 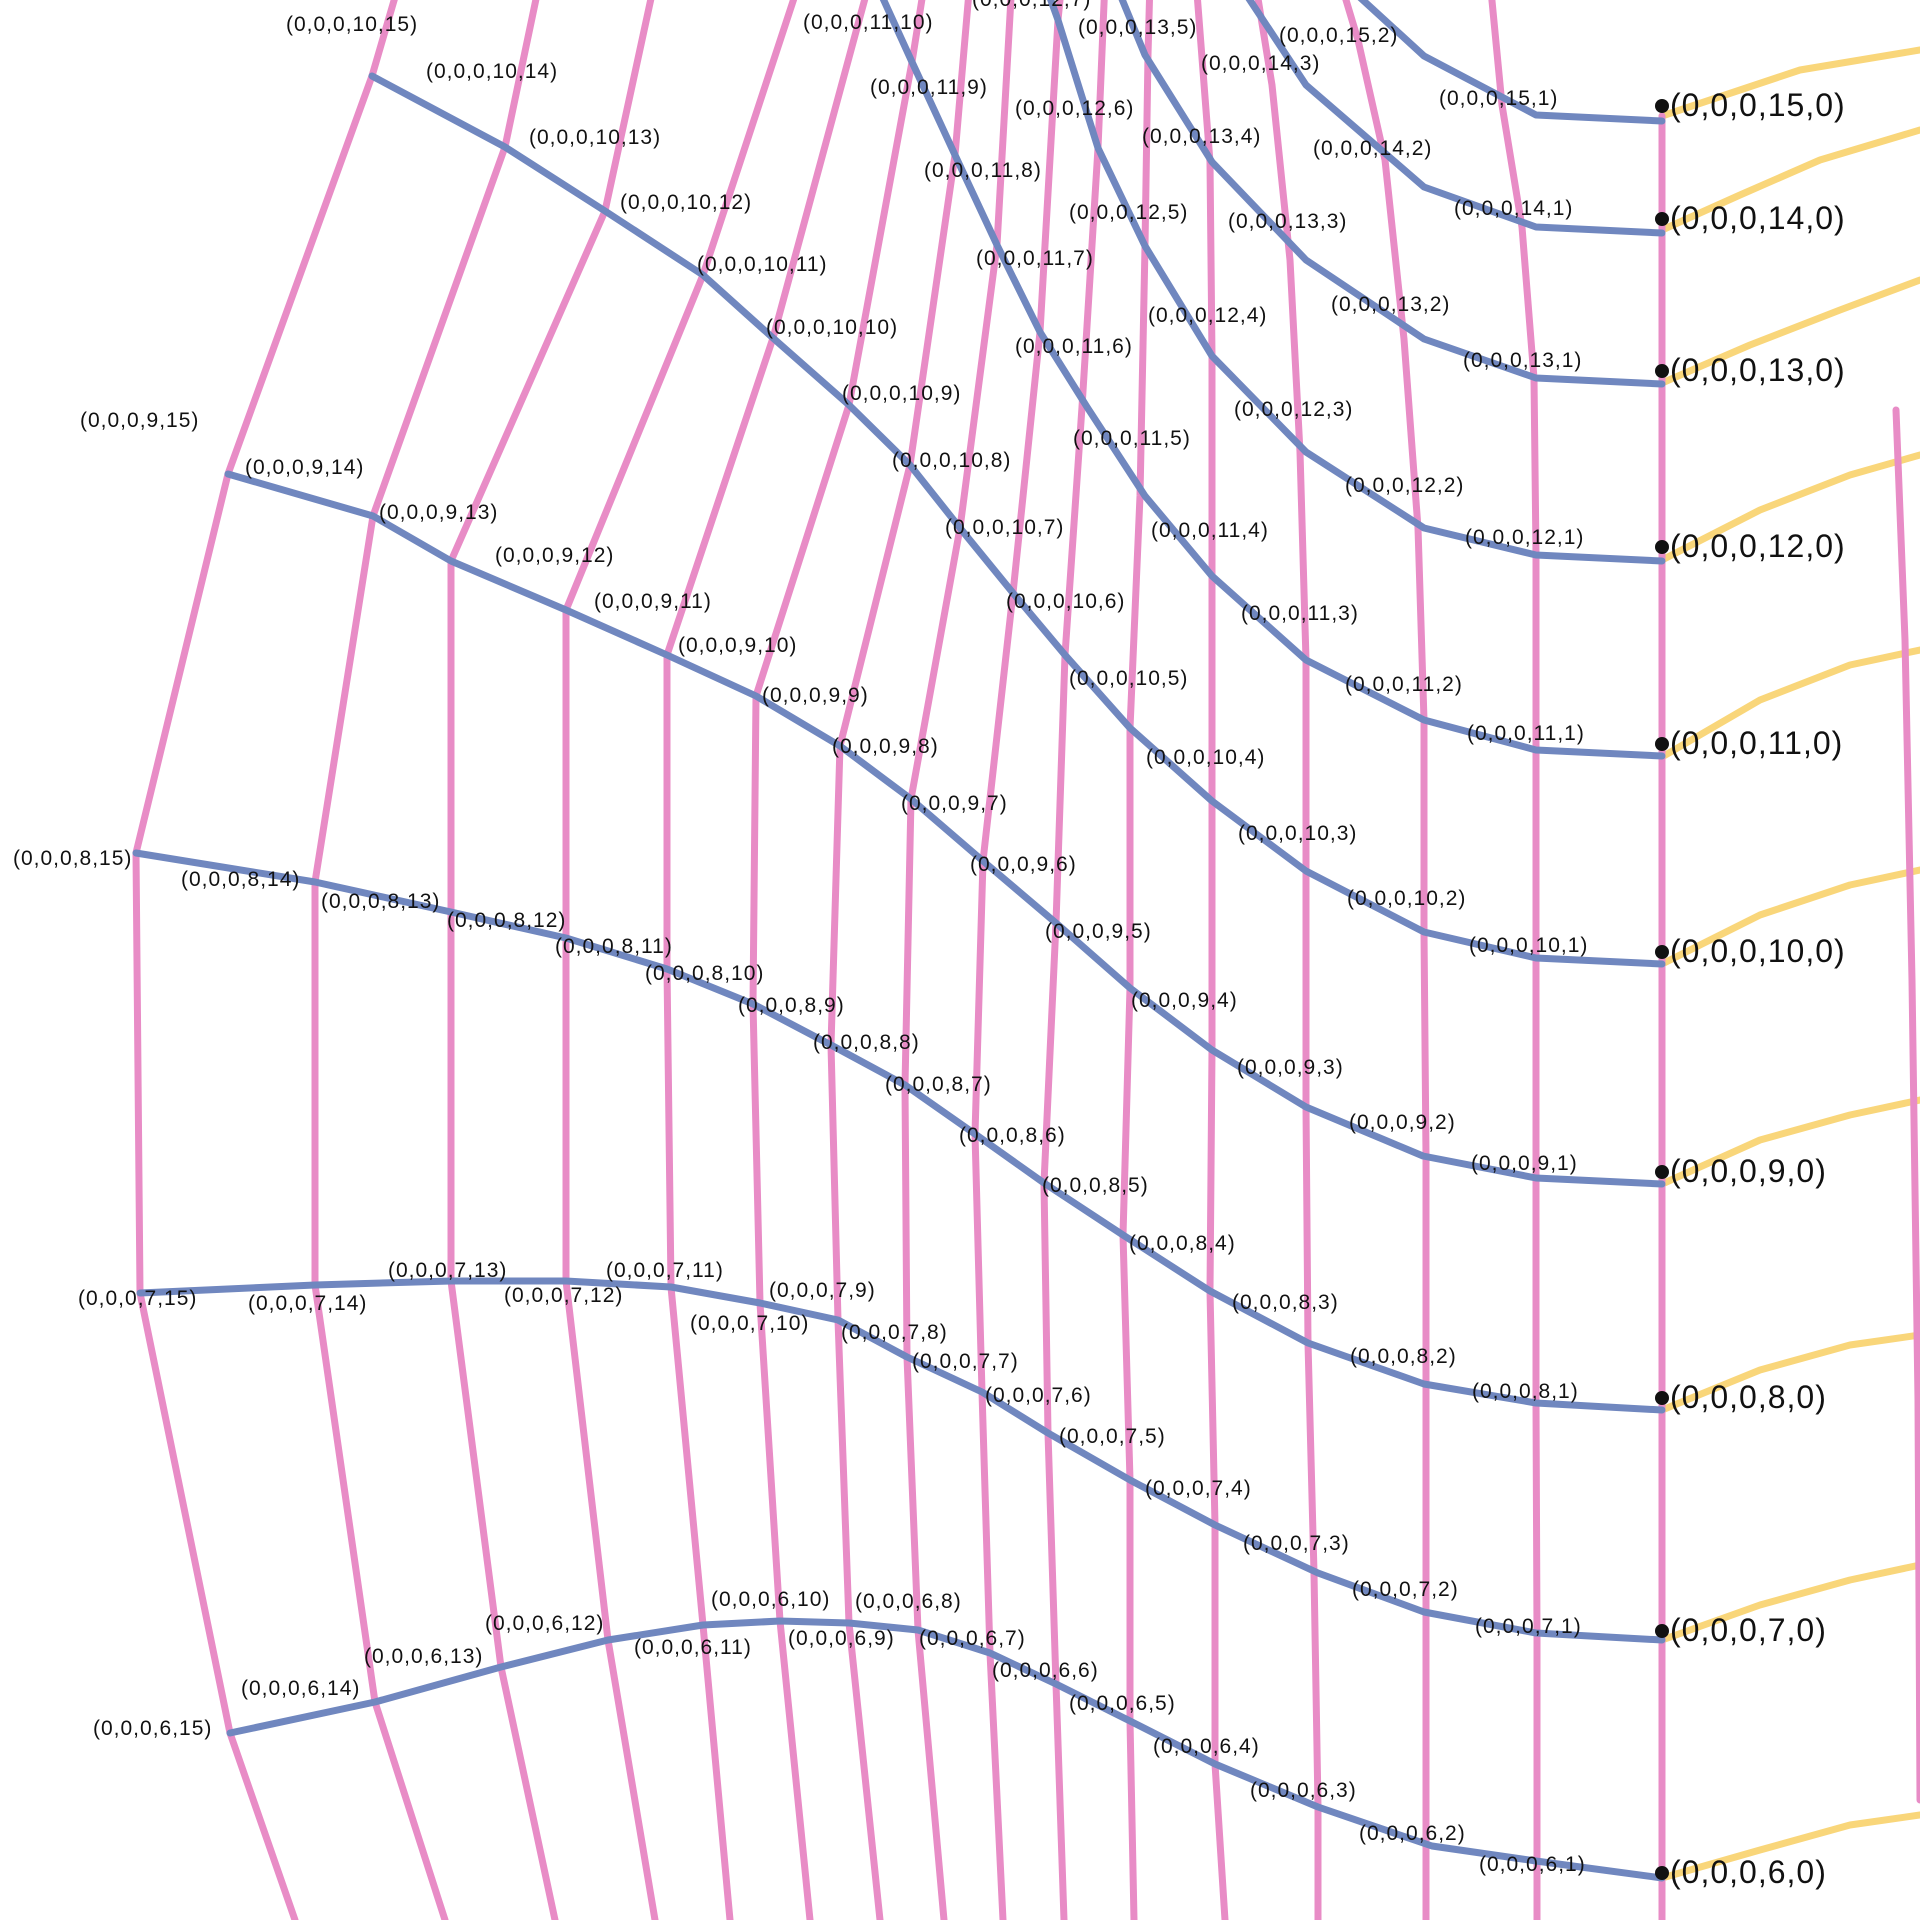 I want to click on node-label: (0,0,0,6,9), so click(x=841, y=1638).